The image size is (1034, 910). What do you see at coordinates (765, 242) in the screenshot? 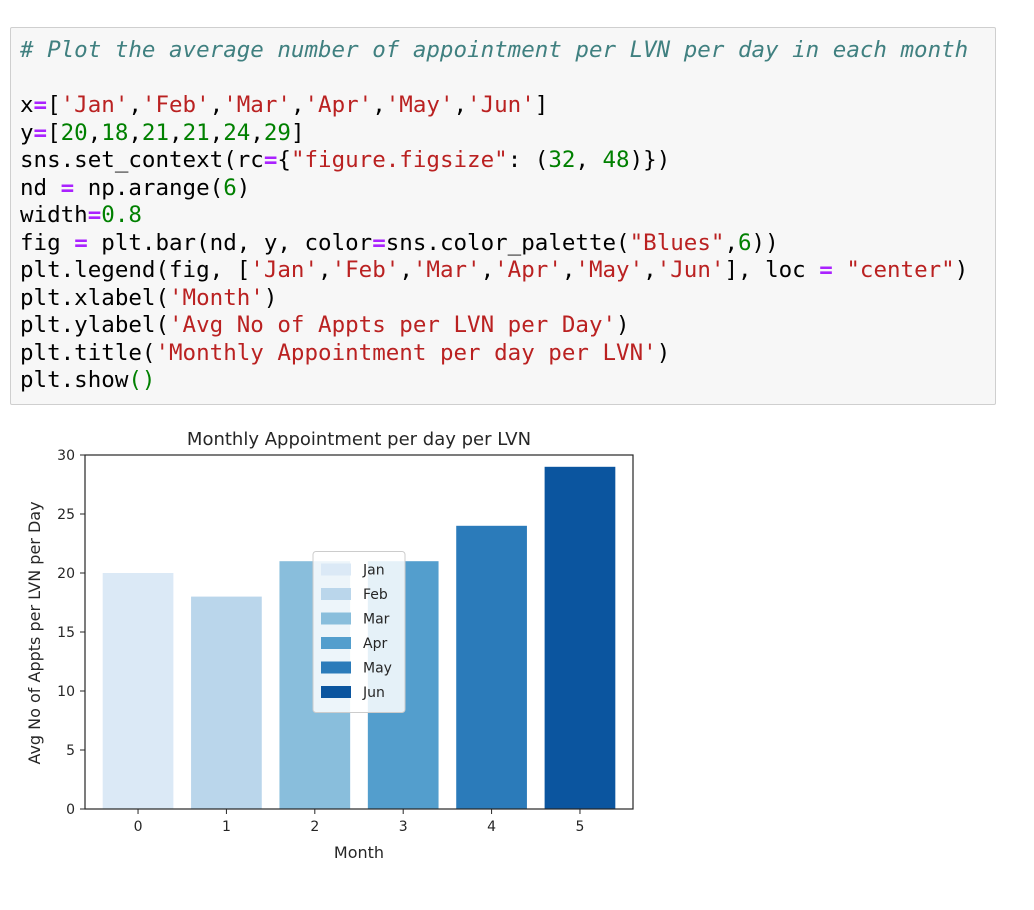
I see `code-token: ))` at bounding box center [765, 242].